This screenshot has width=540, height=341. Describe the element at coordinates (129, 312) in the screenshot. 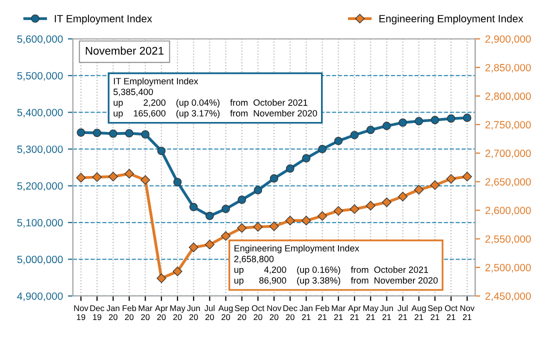

I see `x-tick-label: Feb 20` at that location.